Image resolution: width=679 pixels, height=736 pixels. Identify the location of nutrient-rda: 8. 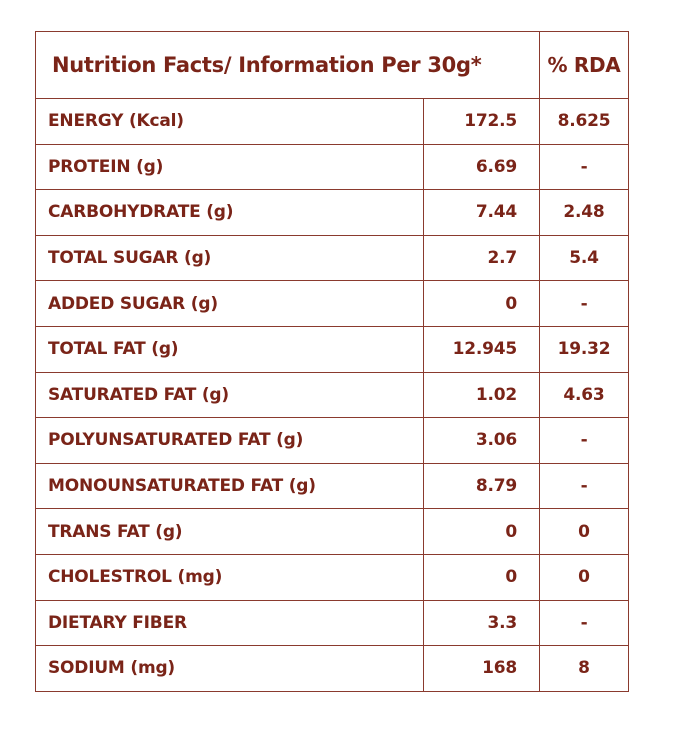
(584, 668).